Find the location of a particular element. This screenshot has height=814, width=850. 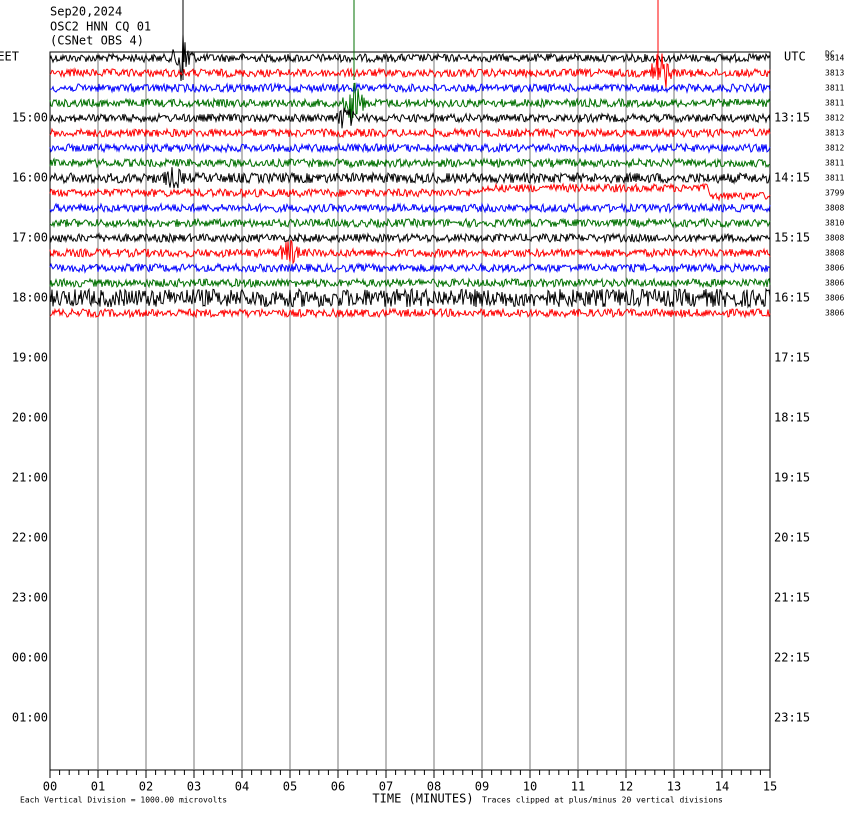

x-tick-label: 14 is located at coordinates (722, 787).